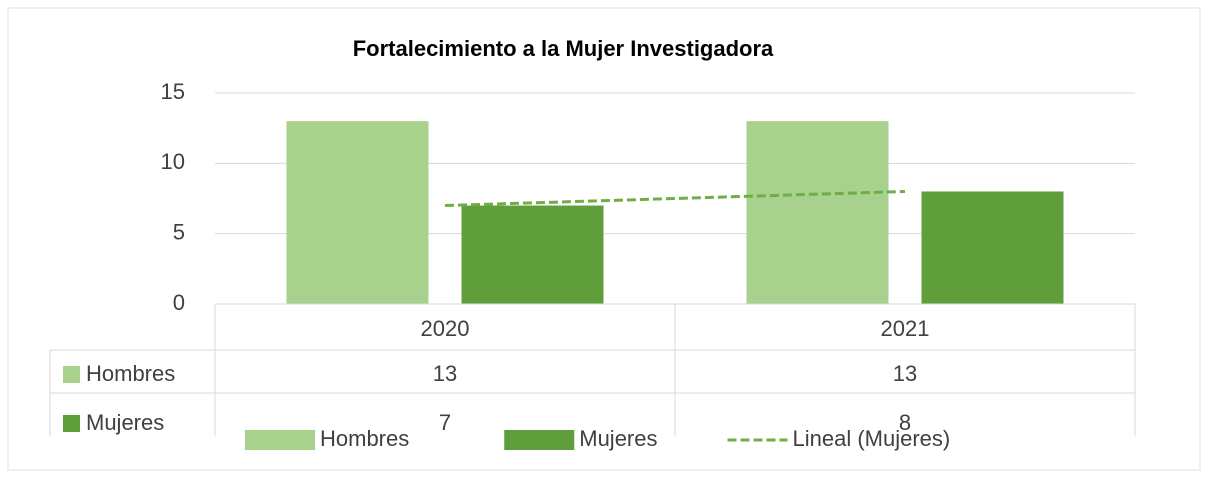  Describe the element at coordinates (445, 328) in the screenshot. I see `x-tick-label: 2020` at that location.